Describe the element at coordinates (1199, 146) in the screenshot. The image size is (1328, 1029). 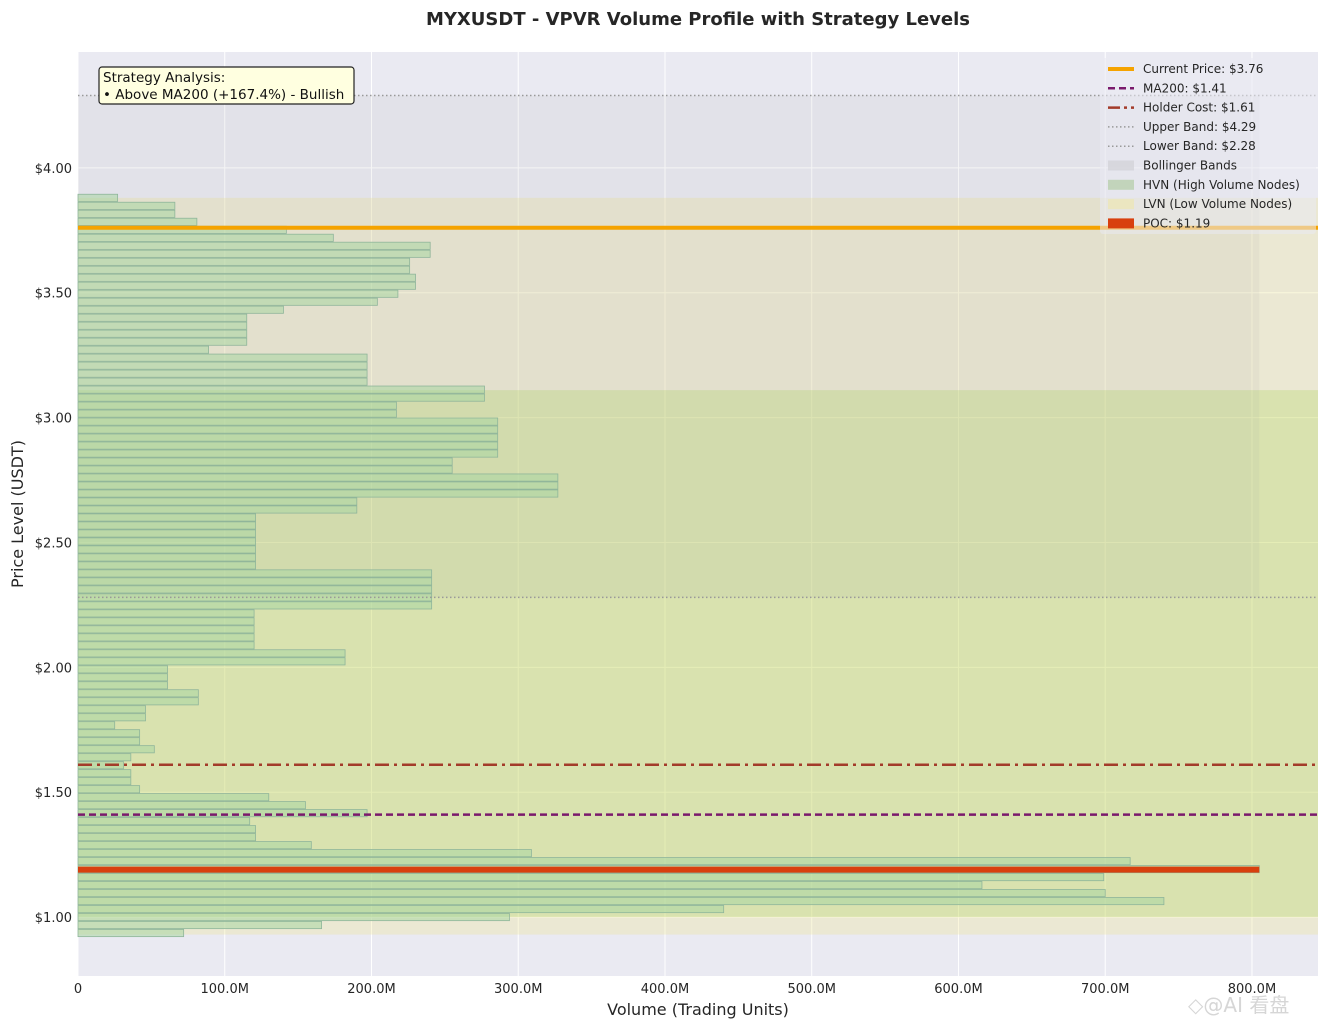
I see `legend-label: Lower Band: $2.28` at that location.